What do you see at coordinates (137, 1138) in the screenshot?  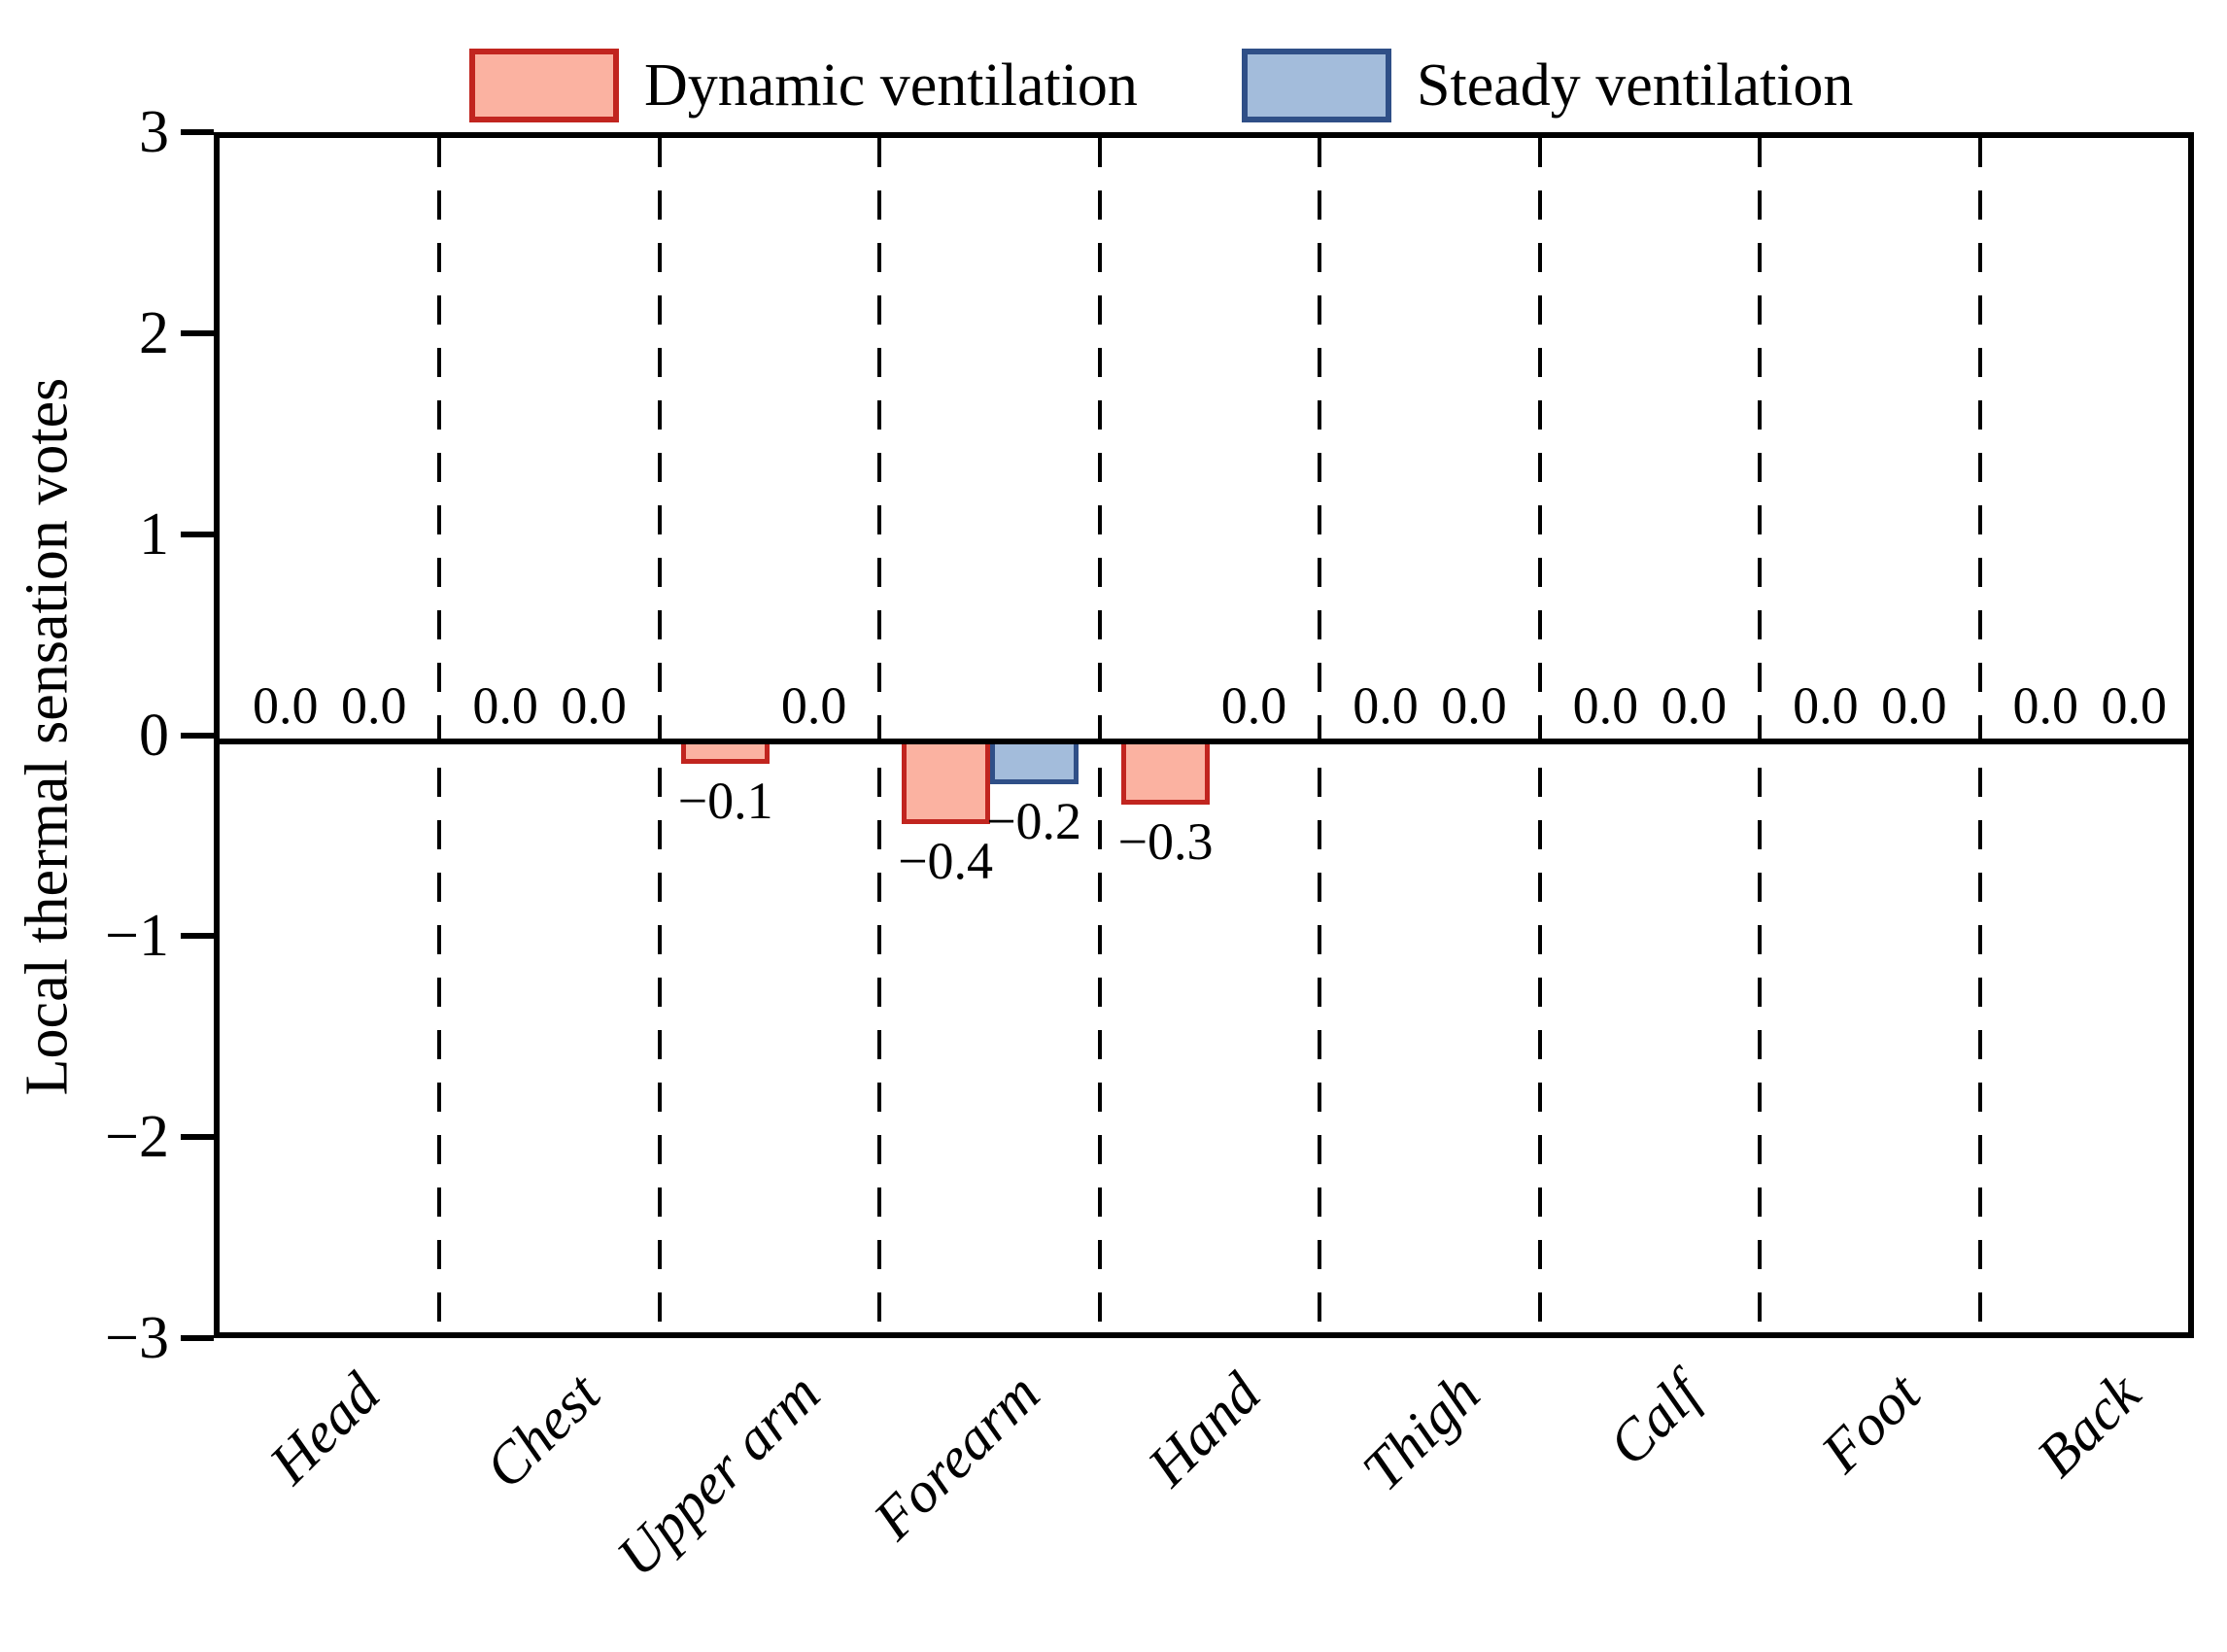 I see `y-tick-label--2: −2` at bounding box center [137, 1138].